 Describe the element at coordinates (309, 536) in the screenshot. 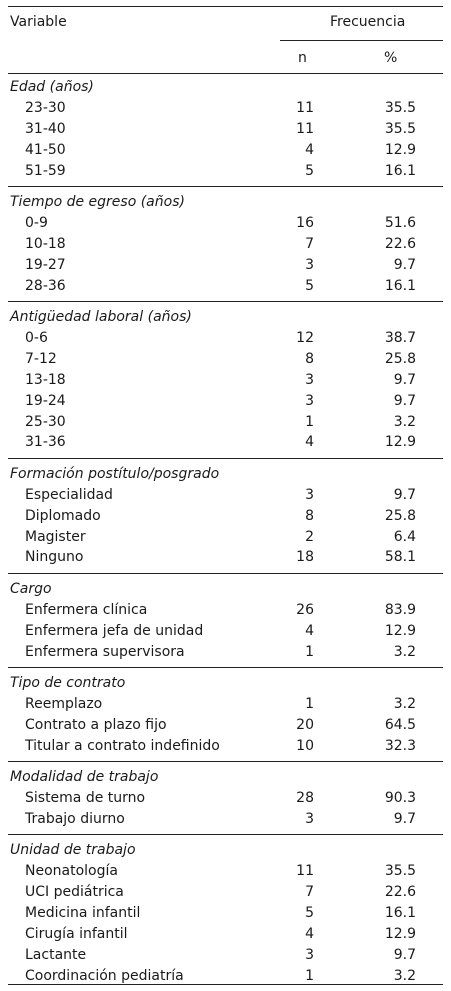

I see `row-n: 2` at that location.